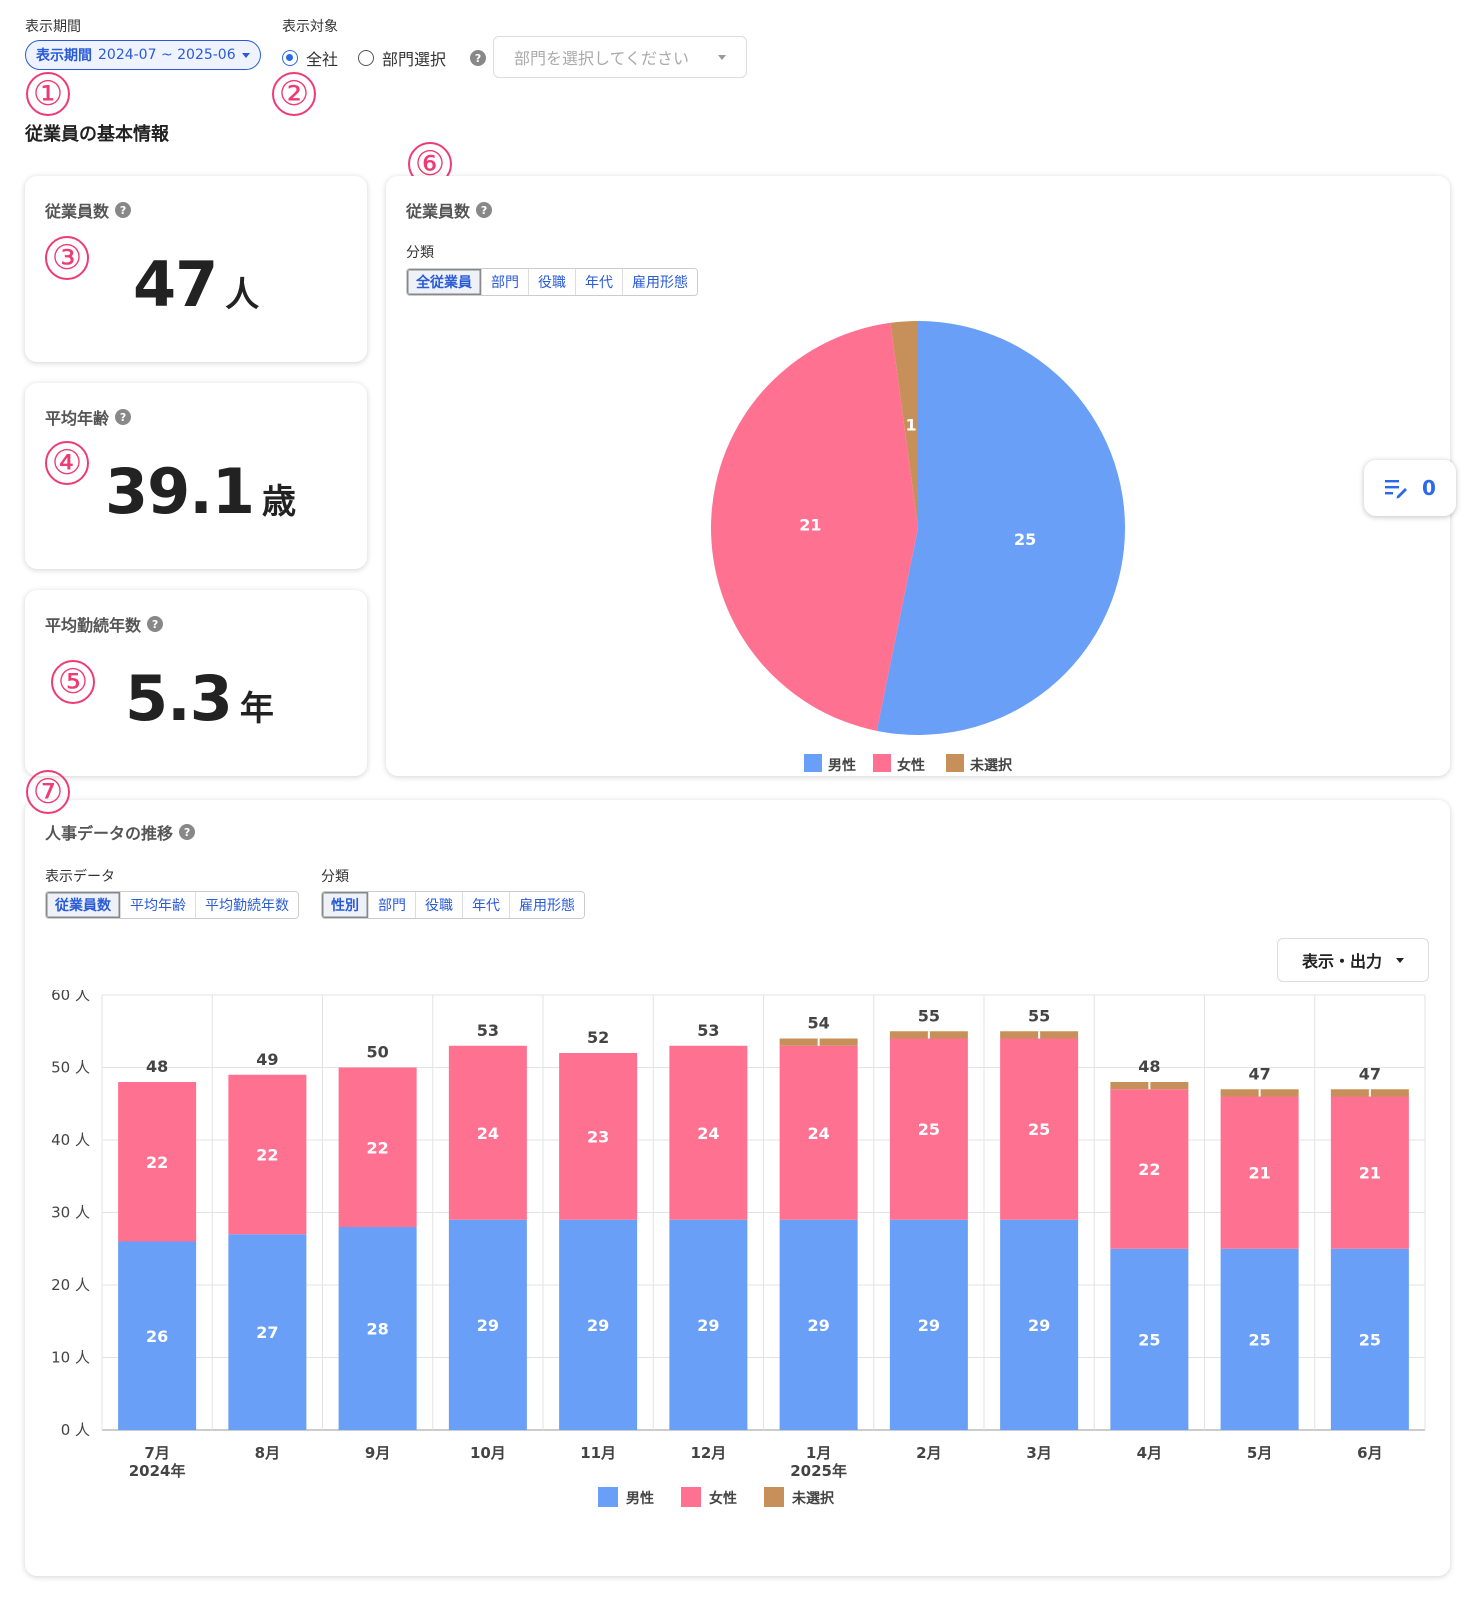 This screenshot has height=1600, width=1478. I want to click on trend-data-tabs: 従業員数 平均年齢 平均勤続年数, so click(172, 905).